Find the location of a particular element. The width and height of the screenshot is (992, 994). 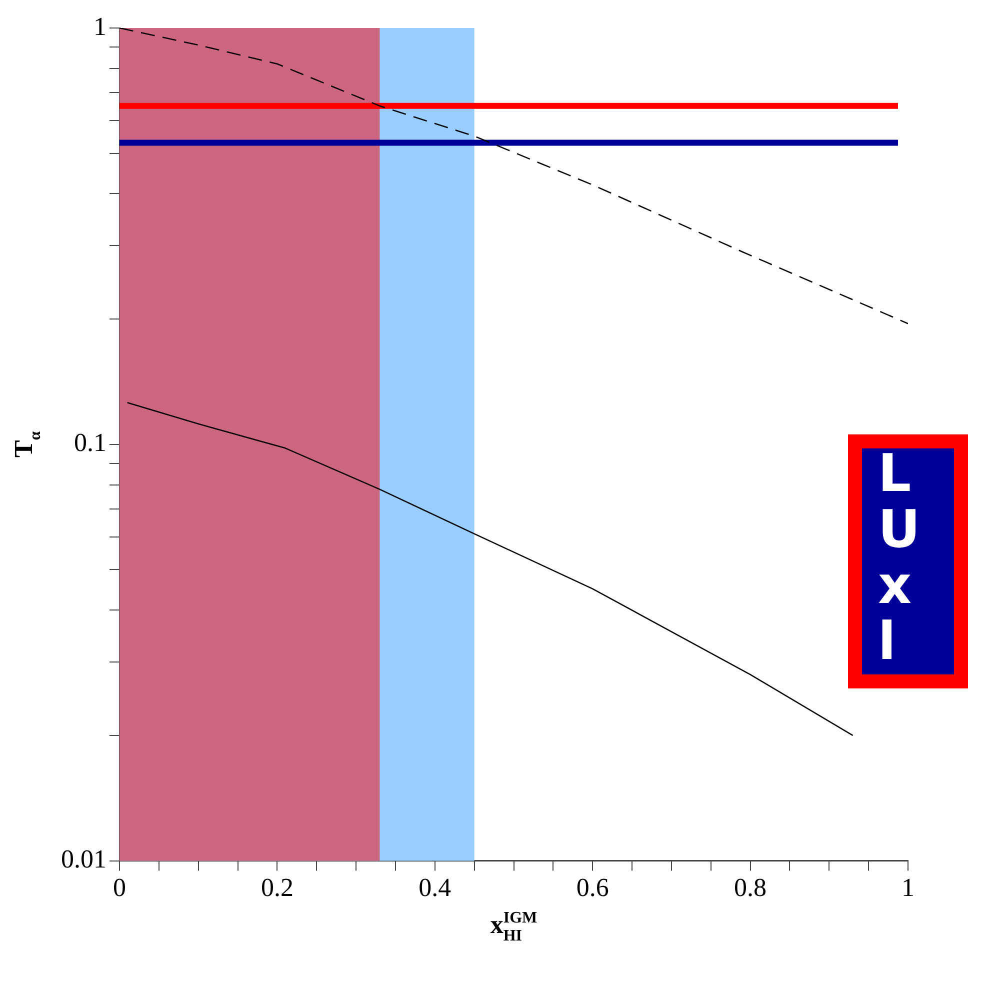

x-tick-label: 0.8 is located at coordinates (750, 887).